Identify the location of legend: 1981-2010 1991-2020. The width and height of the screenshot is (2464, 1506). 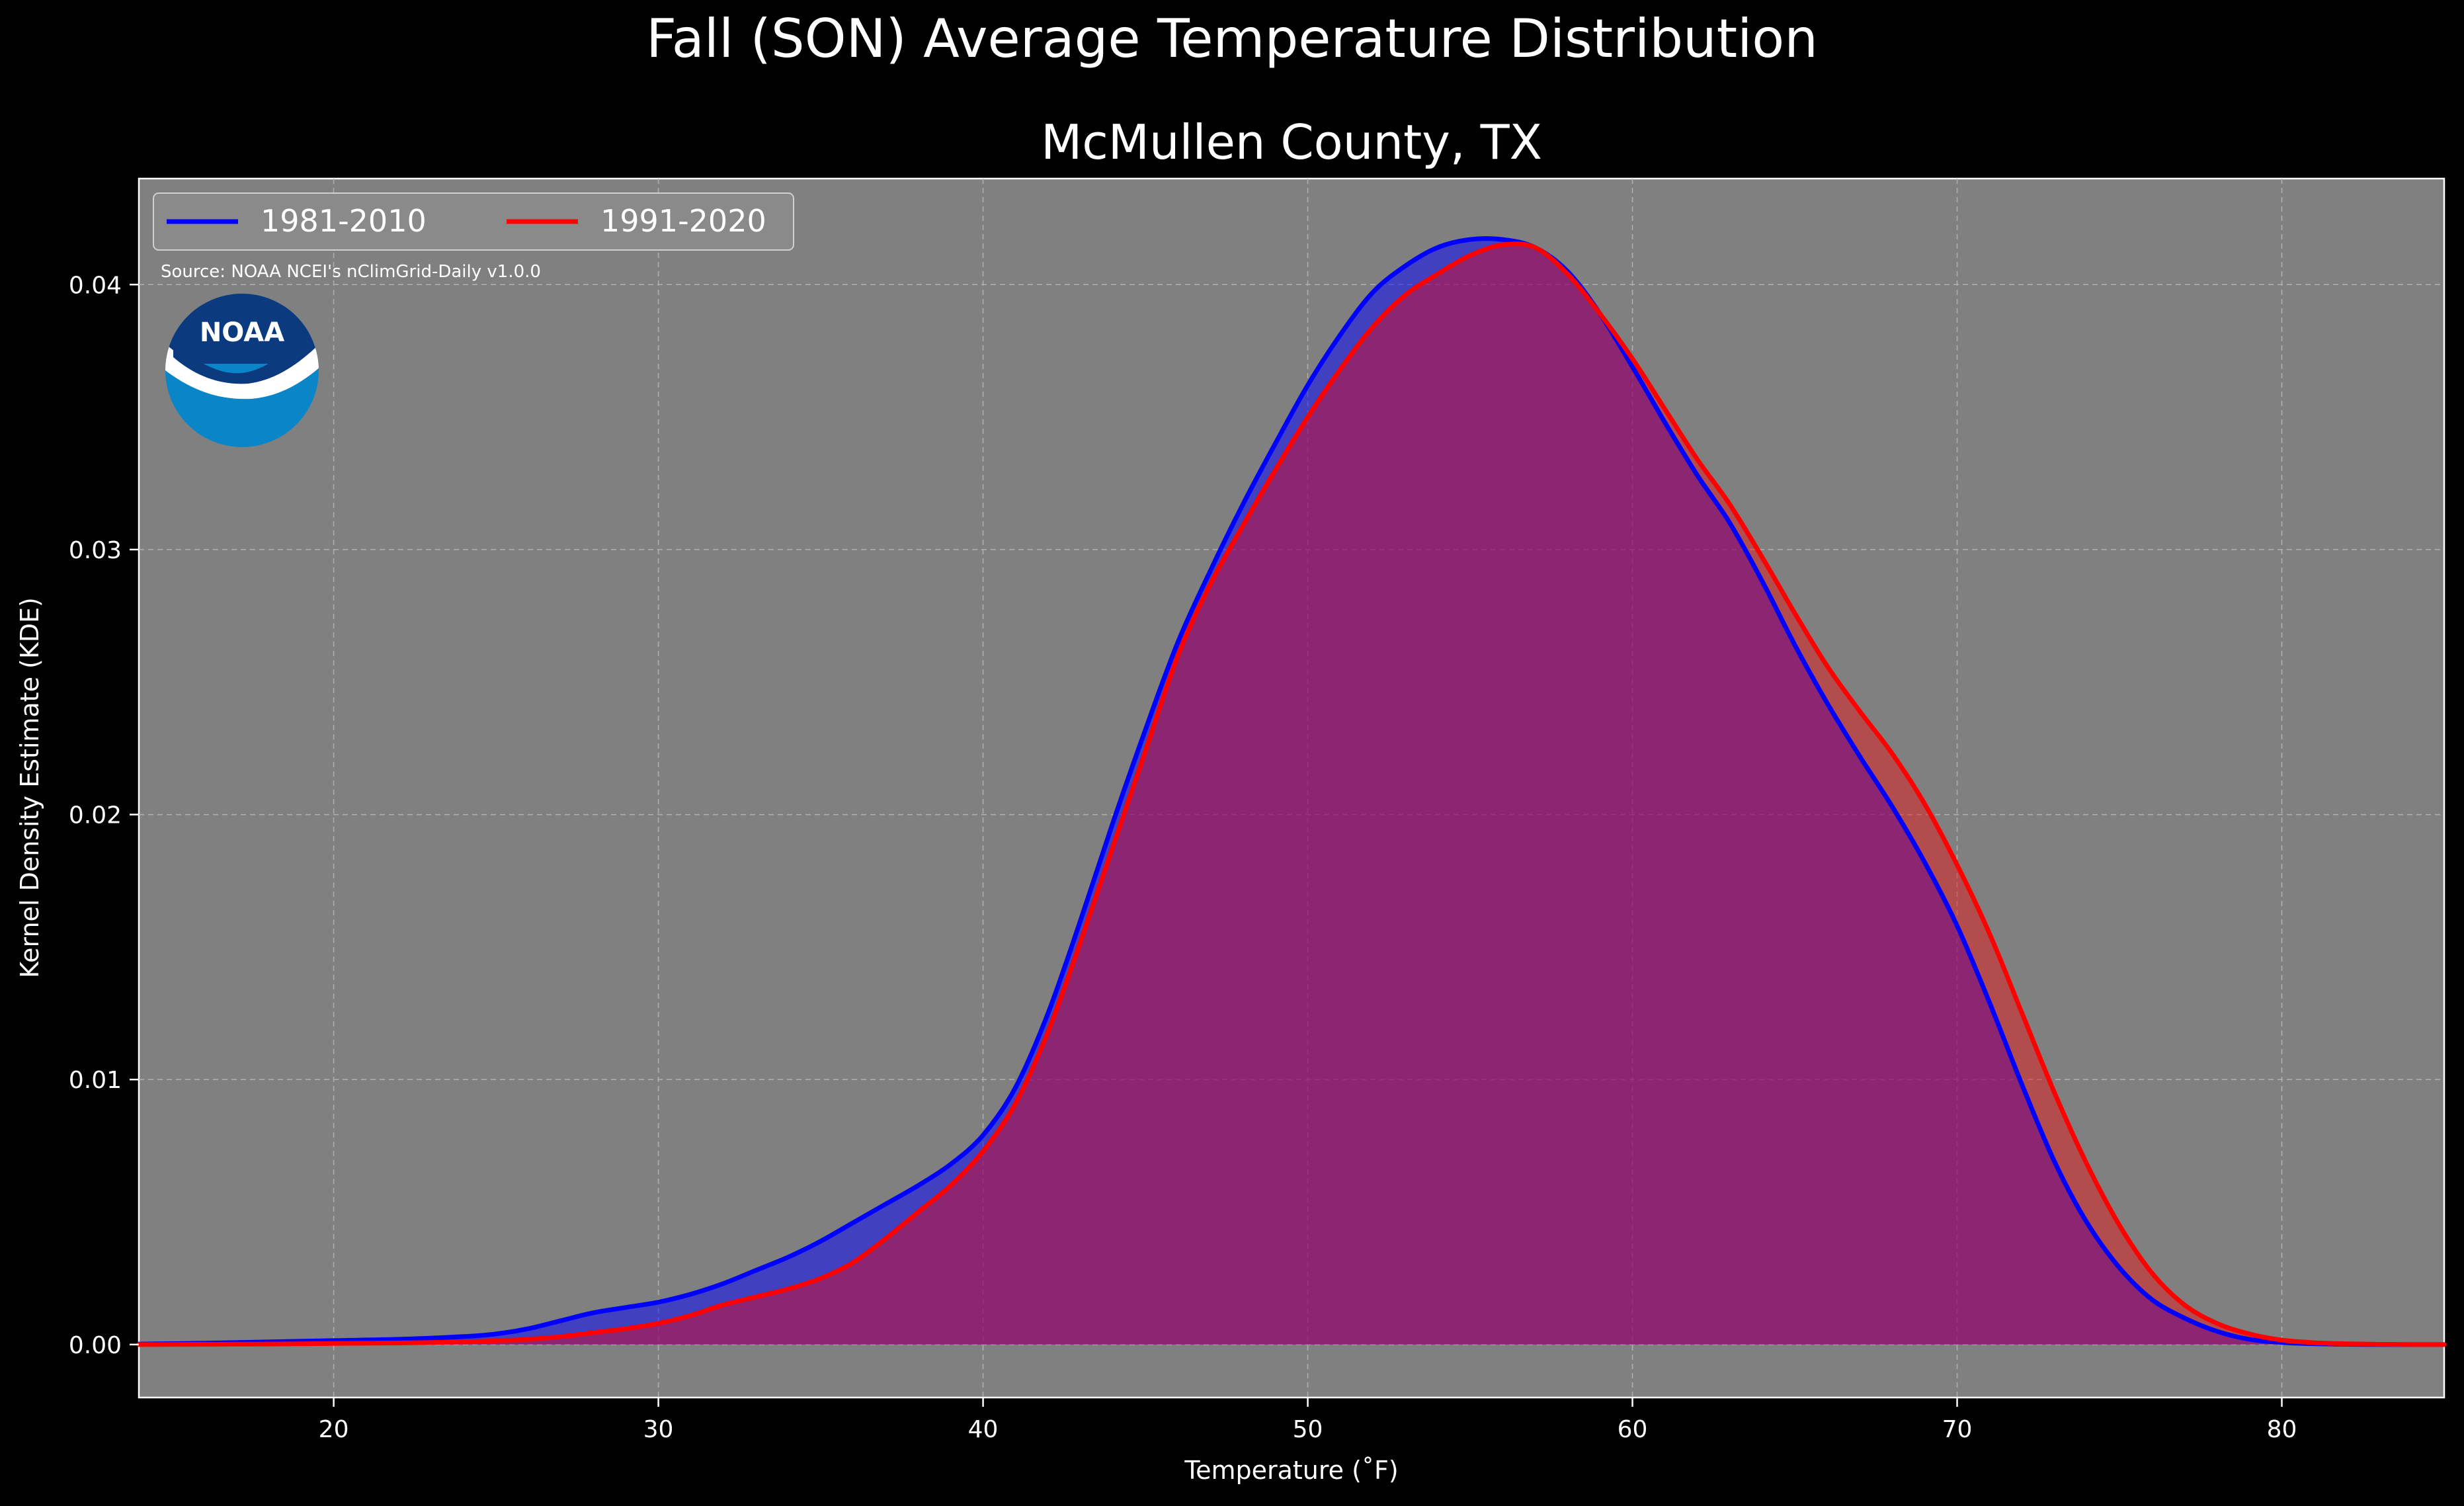
(474, 221).